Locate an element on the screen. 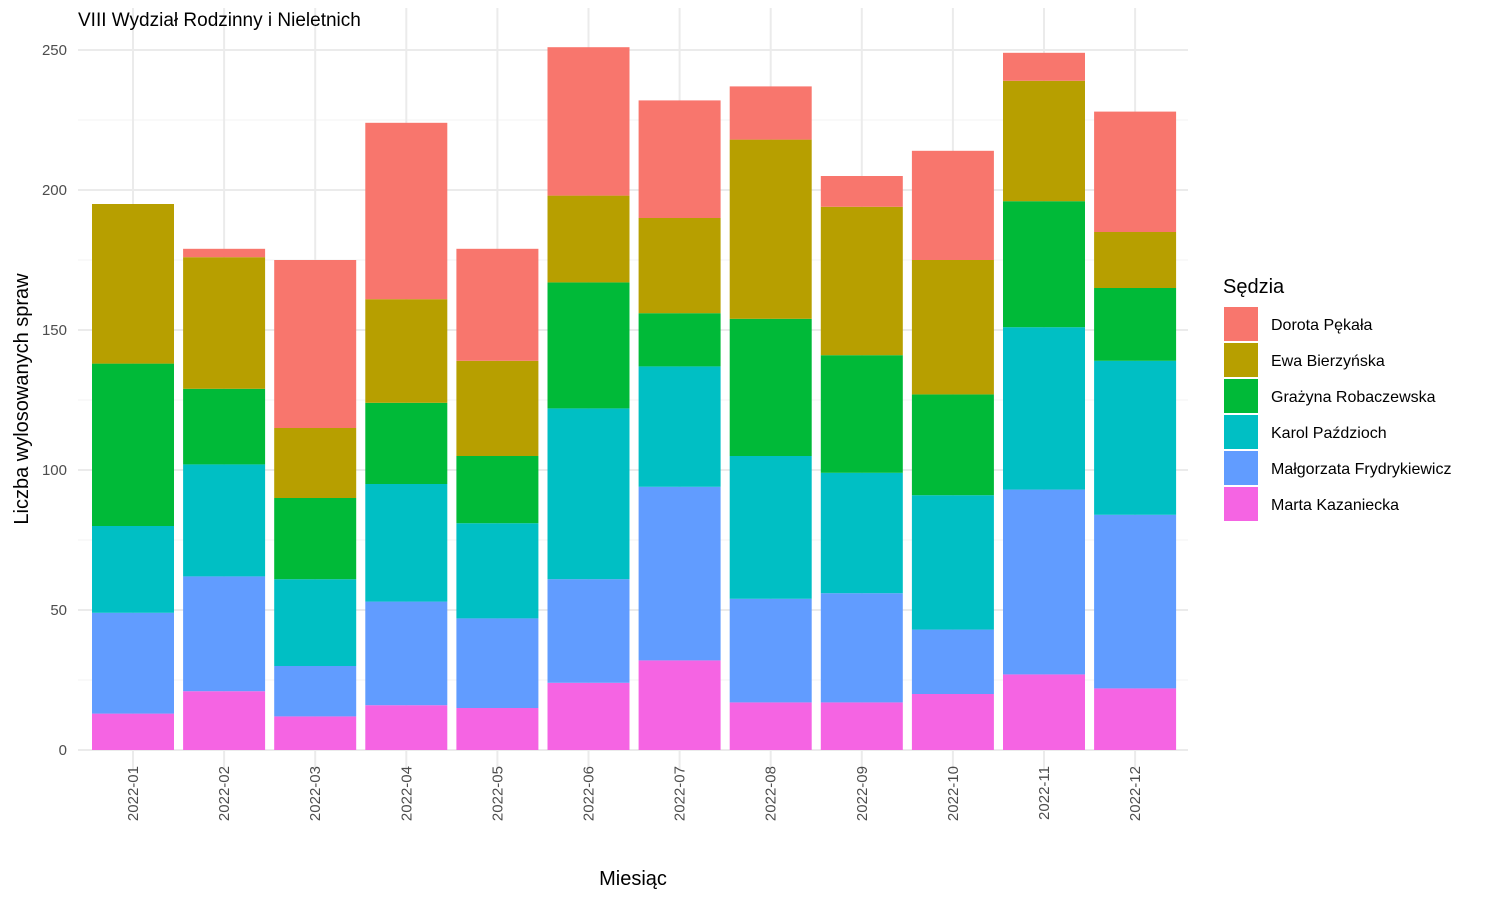 This screenshot has width=1500, height=900. x-tick-label: 2022-06 is located at coordinates (589, 793).